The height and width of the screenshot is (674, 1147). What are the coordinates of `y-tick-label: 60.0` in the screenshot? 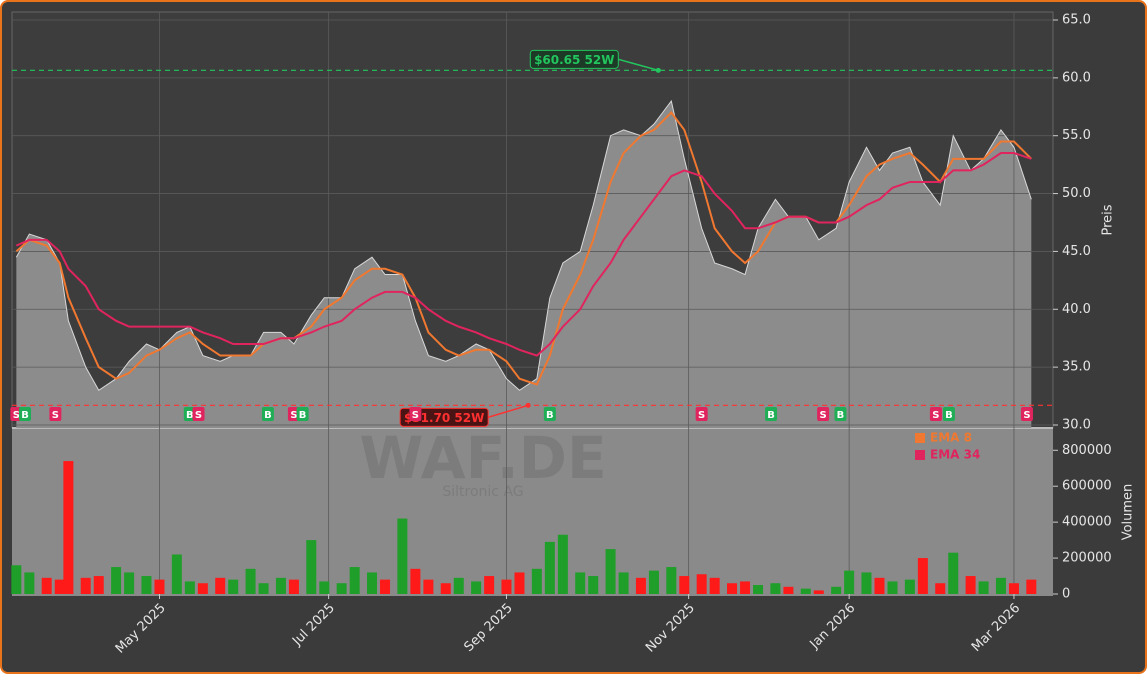 It's located at (1076, 77).